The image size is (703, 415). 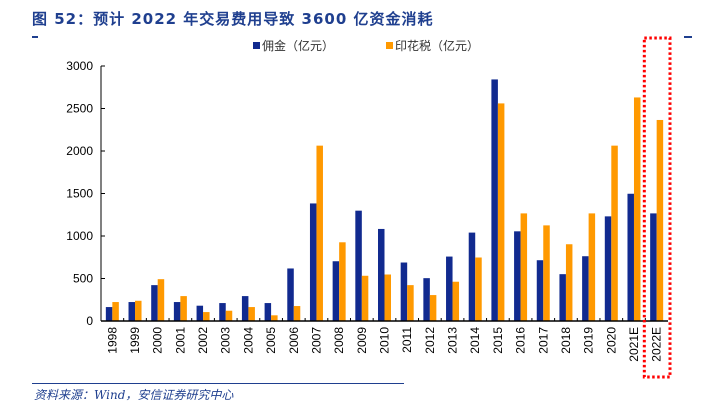 I want to click on y-tick-label: 1500, so click(x=79, y=194).